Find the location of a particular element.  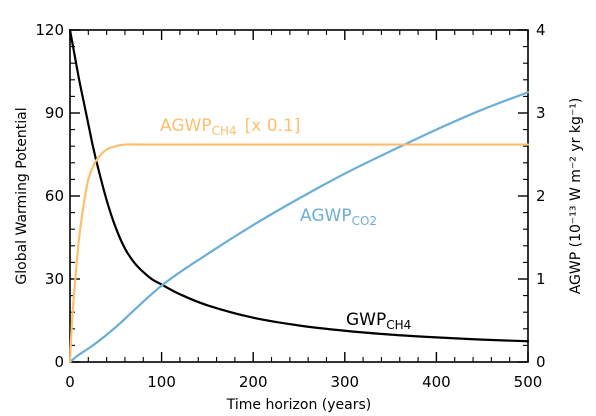

y-left-tick-label: 120 is located at coordinates (49, 30).